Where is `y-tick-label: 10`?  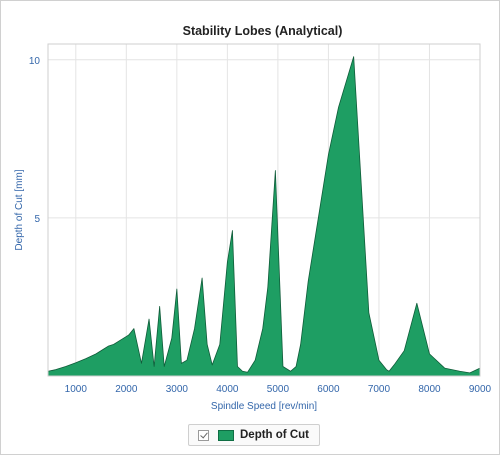 y-tick-label: 10 is located at coordinates (35, 61).